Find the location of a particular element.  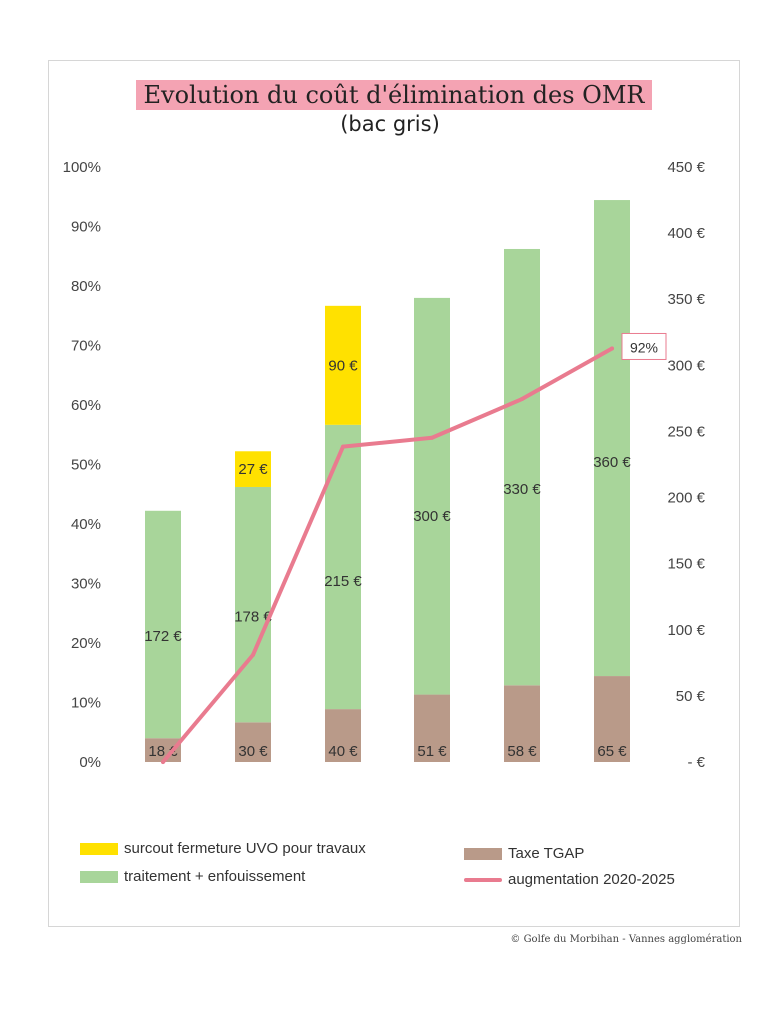

y-right-tick-label: - € is located at coordinates (696, 762).